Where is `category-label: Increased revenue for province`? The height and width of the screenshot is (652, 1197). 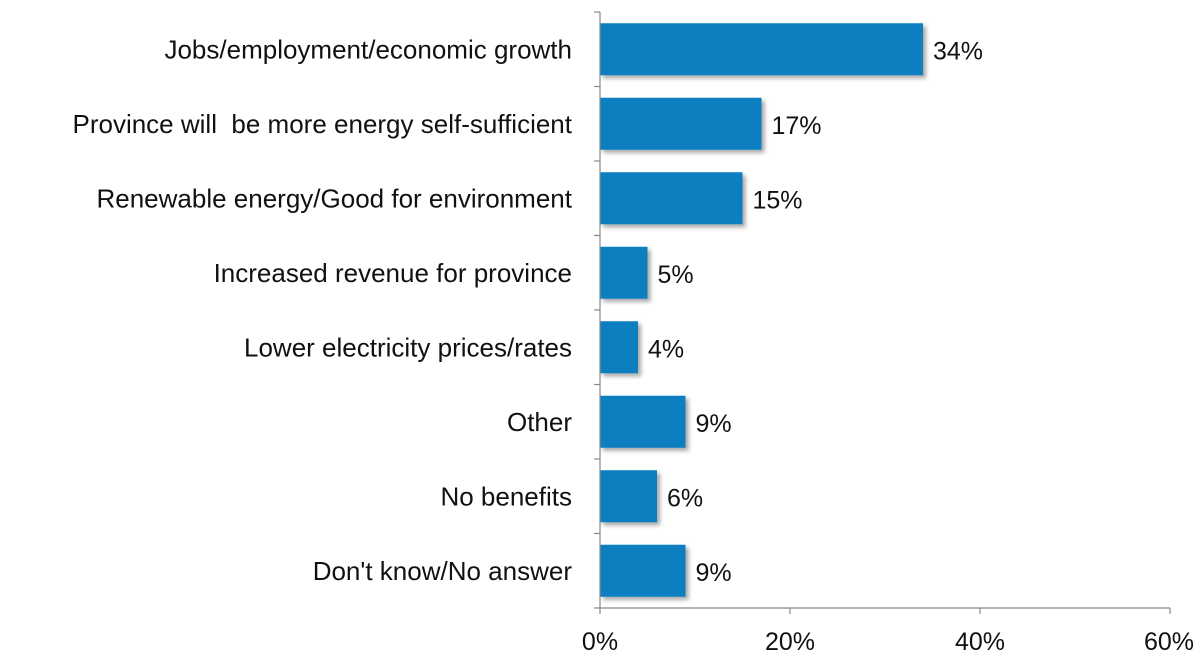
category-label: Increased revenue for province is located at coordinates (393, 273).